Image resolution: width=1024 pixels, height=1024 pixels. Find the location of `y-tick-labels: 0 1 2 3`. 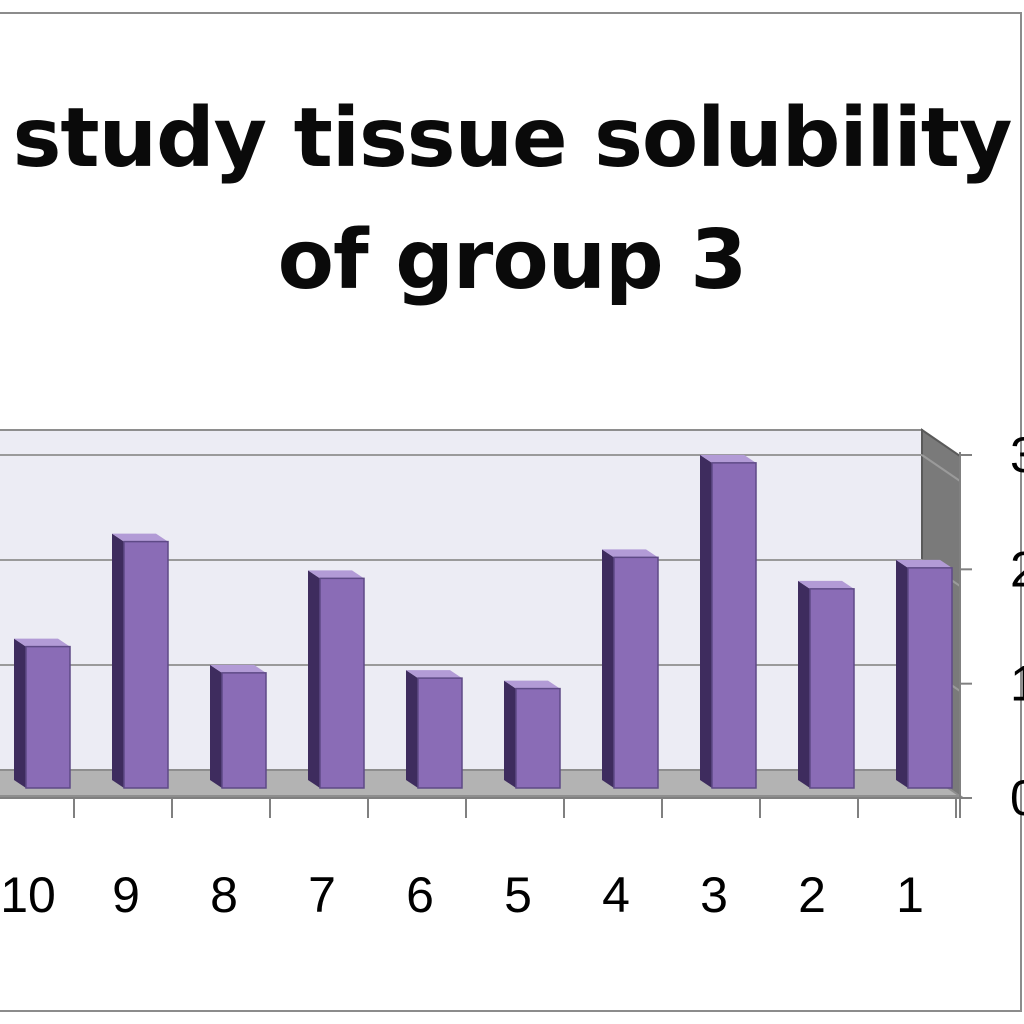

y-tick-labels: 0 1 2 3 is located at coordinates (1017, 626).